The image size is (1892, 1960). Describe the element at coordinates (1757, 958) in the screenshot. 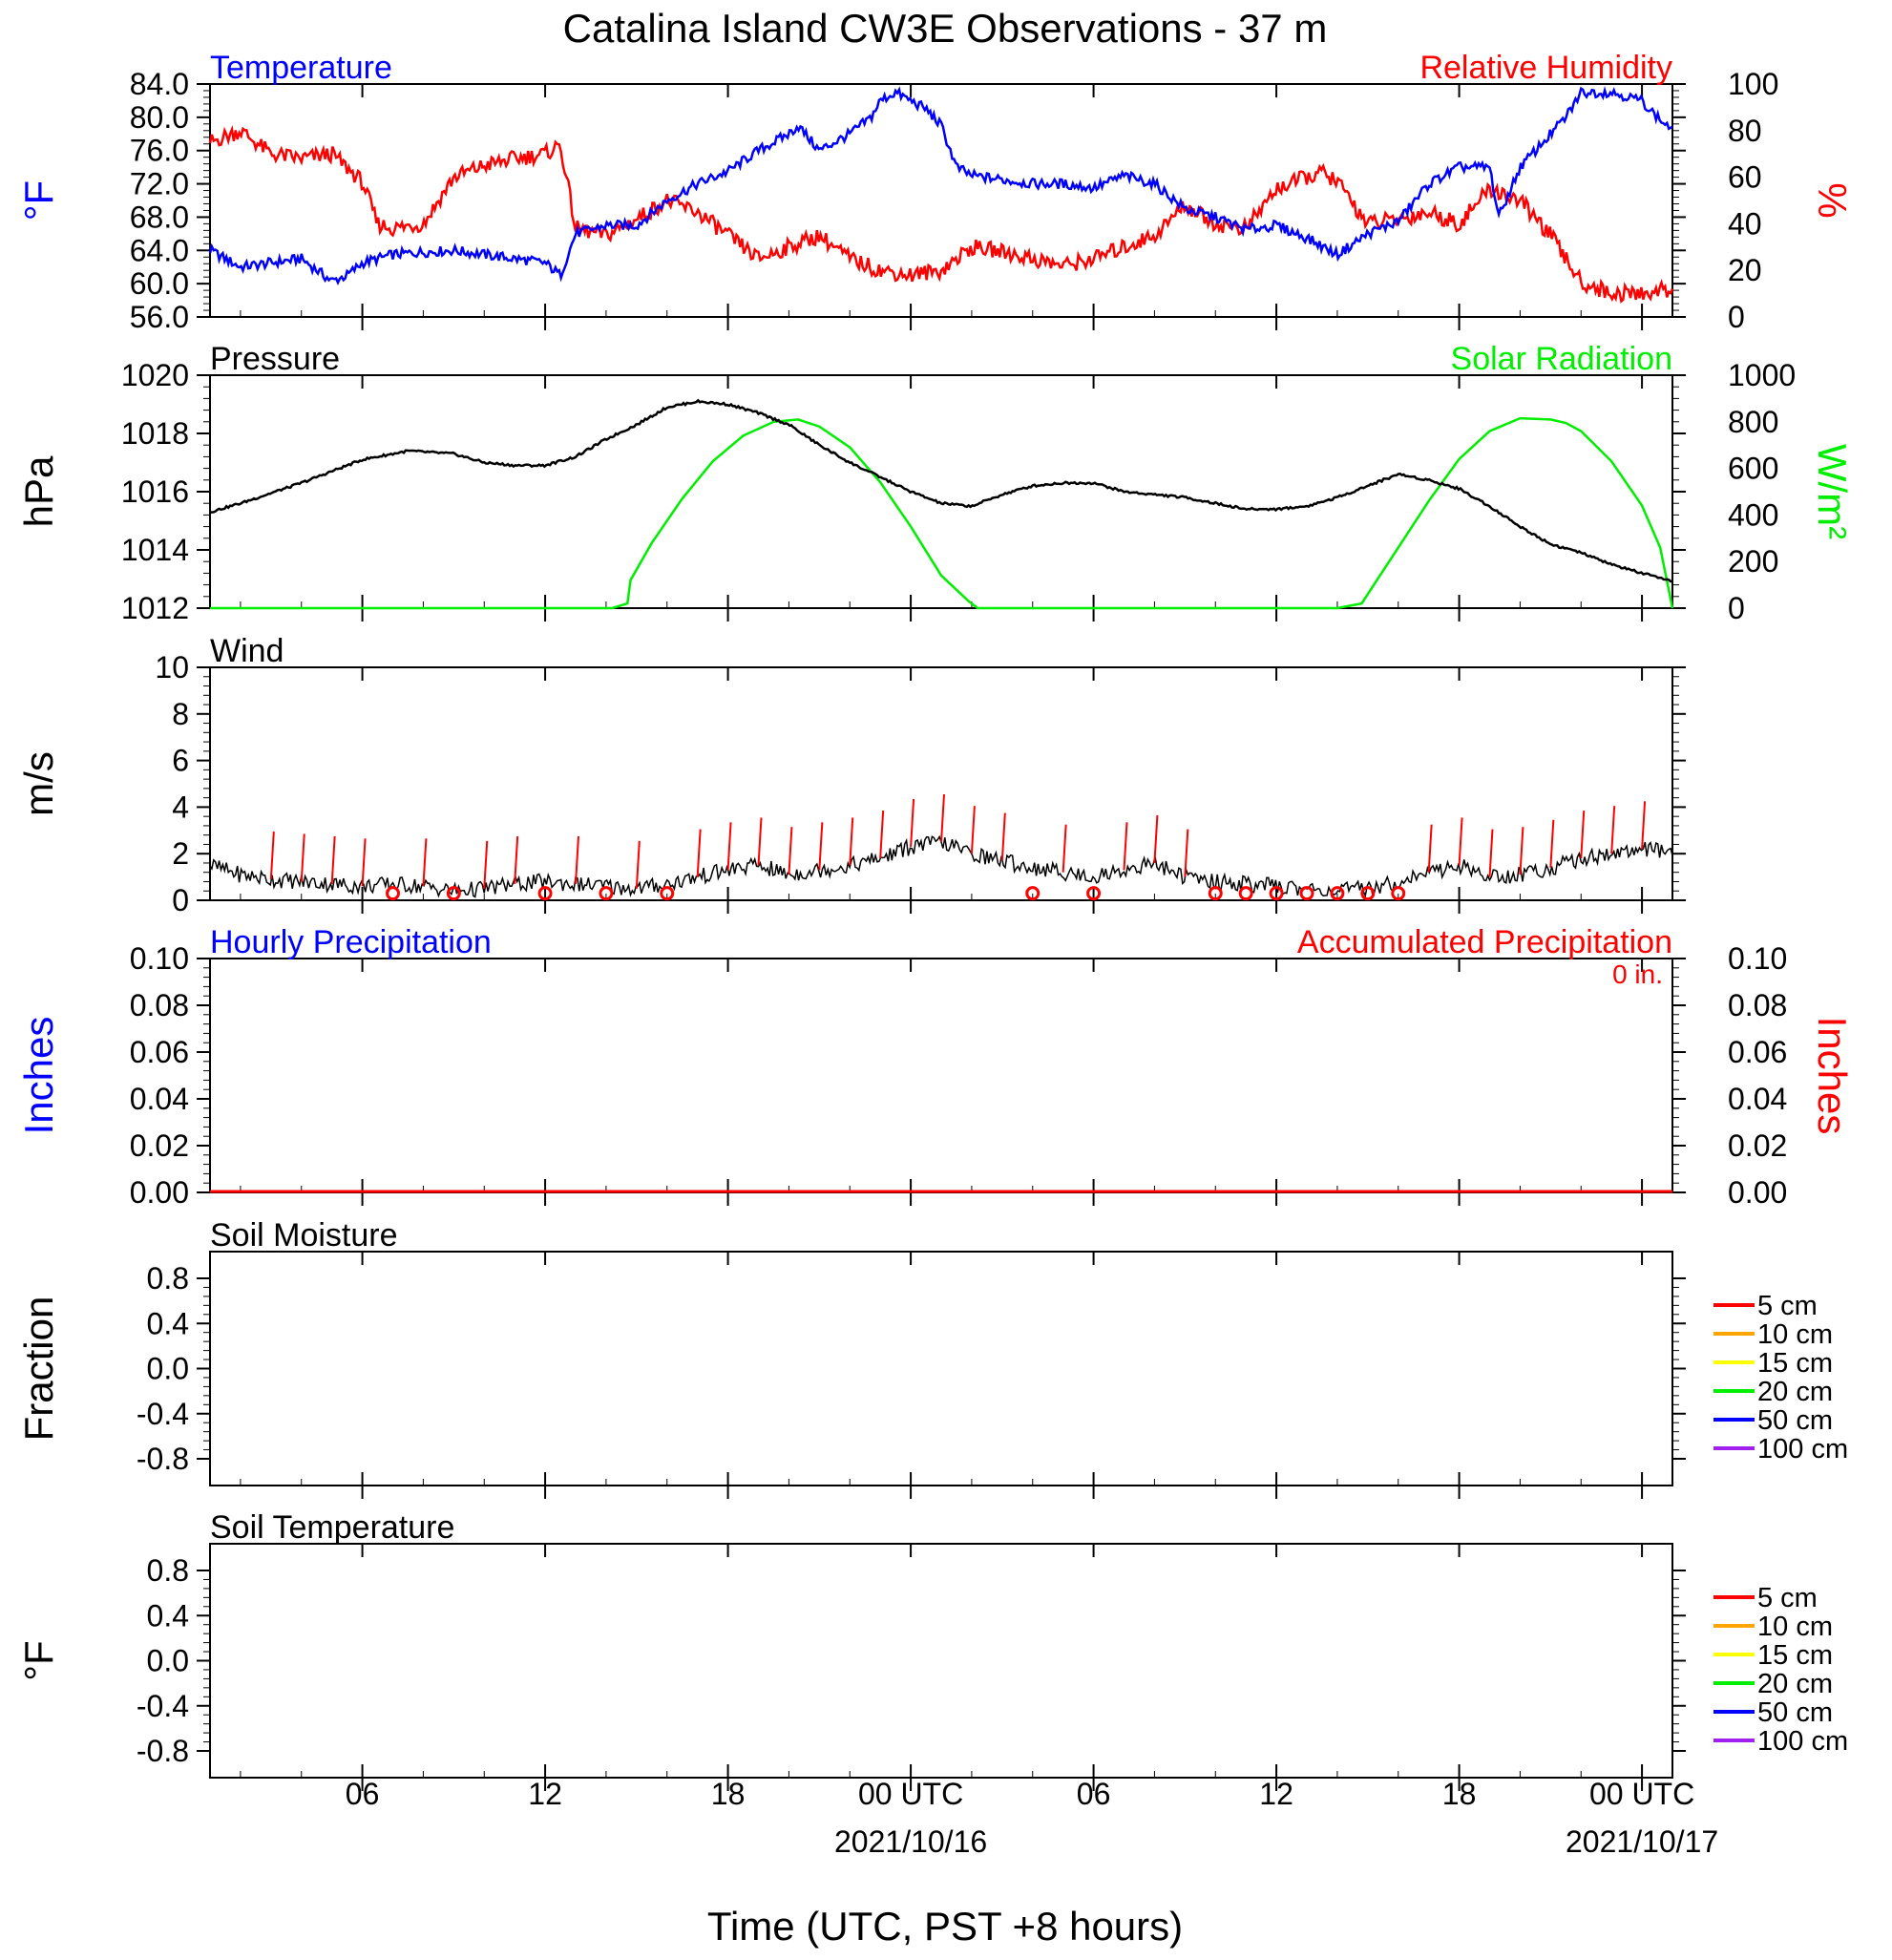

I see `y2-tick-label: 0.10` at that location.